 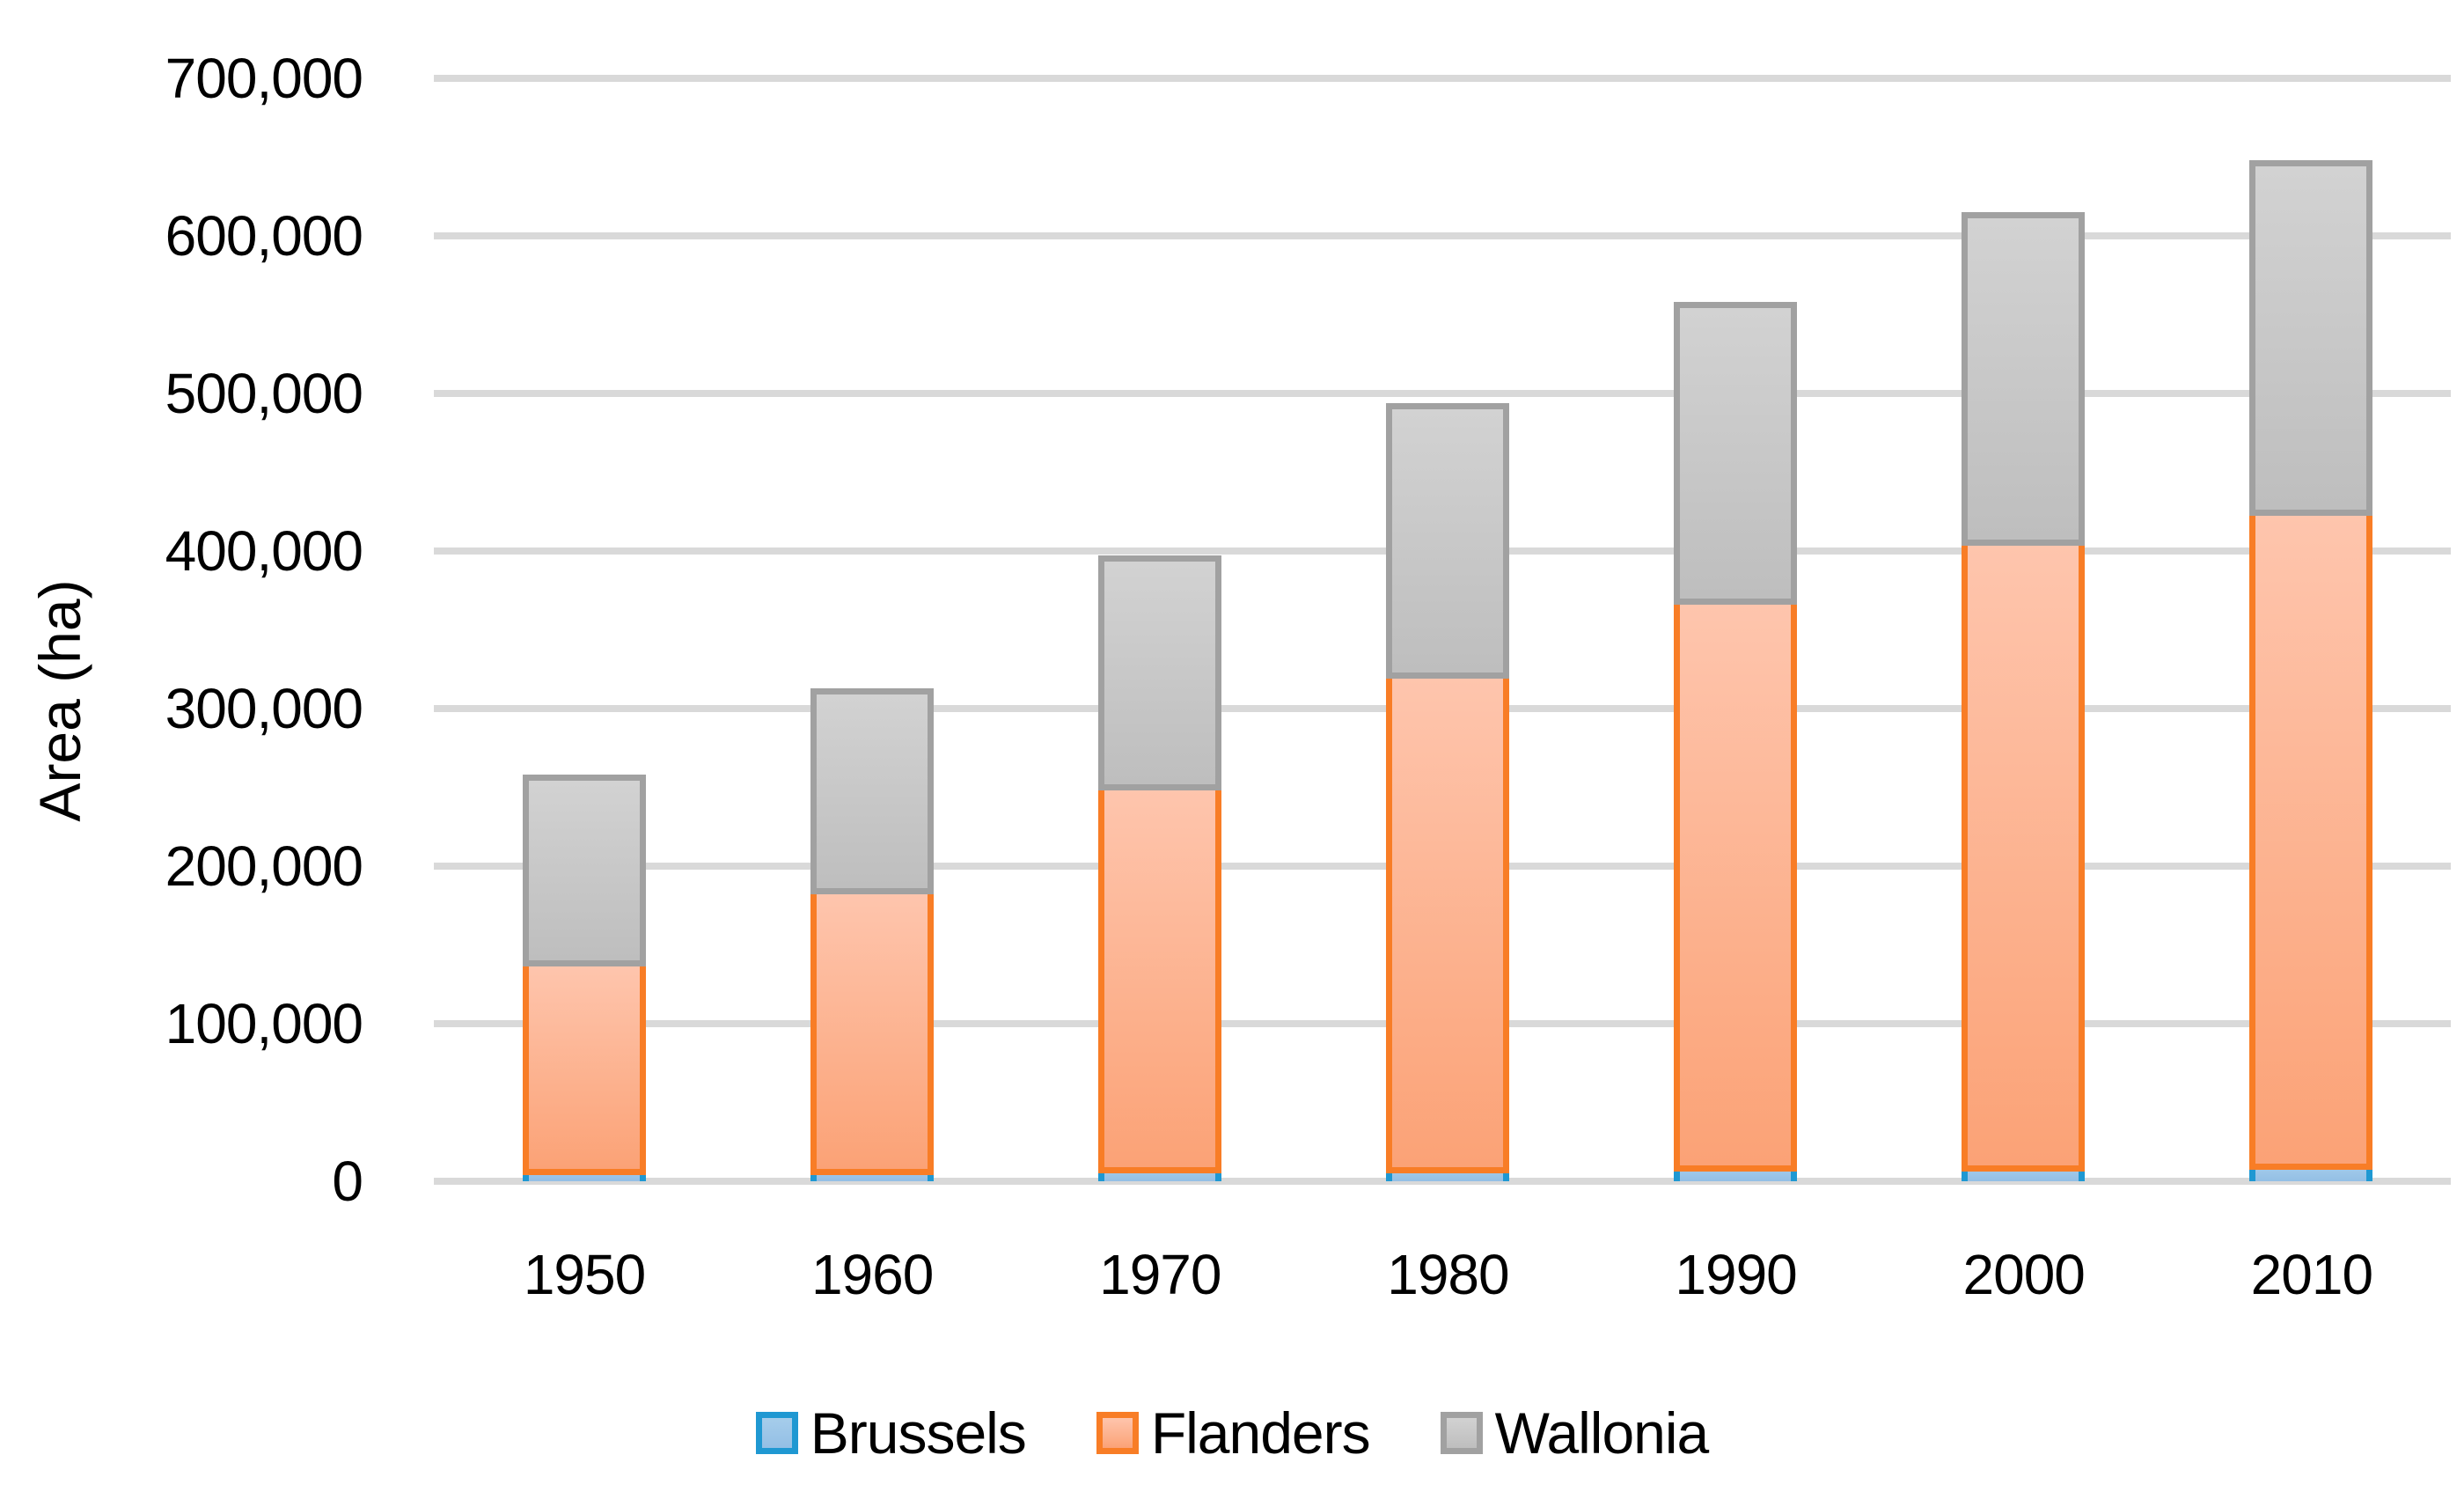 I want to click on x-tick-label: 1980, so click(x=1448, y=1274).